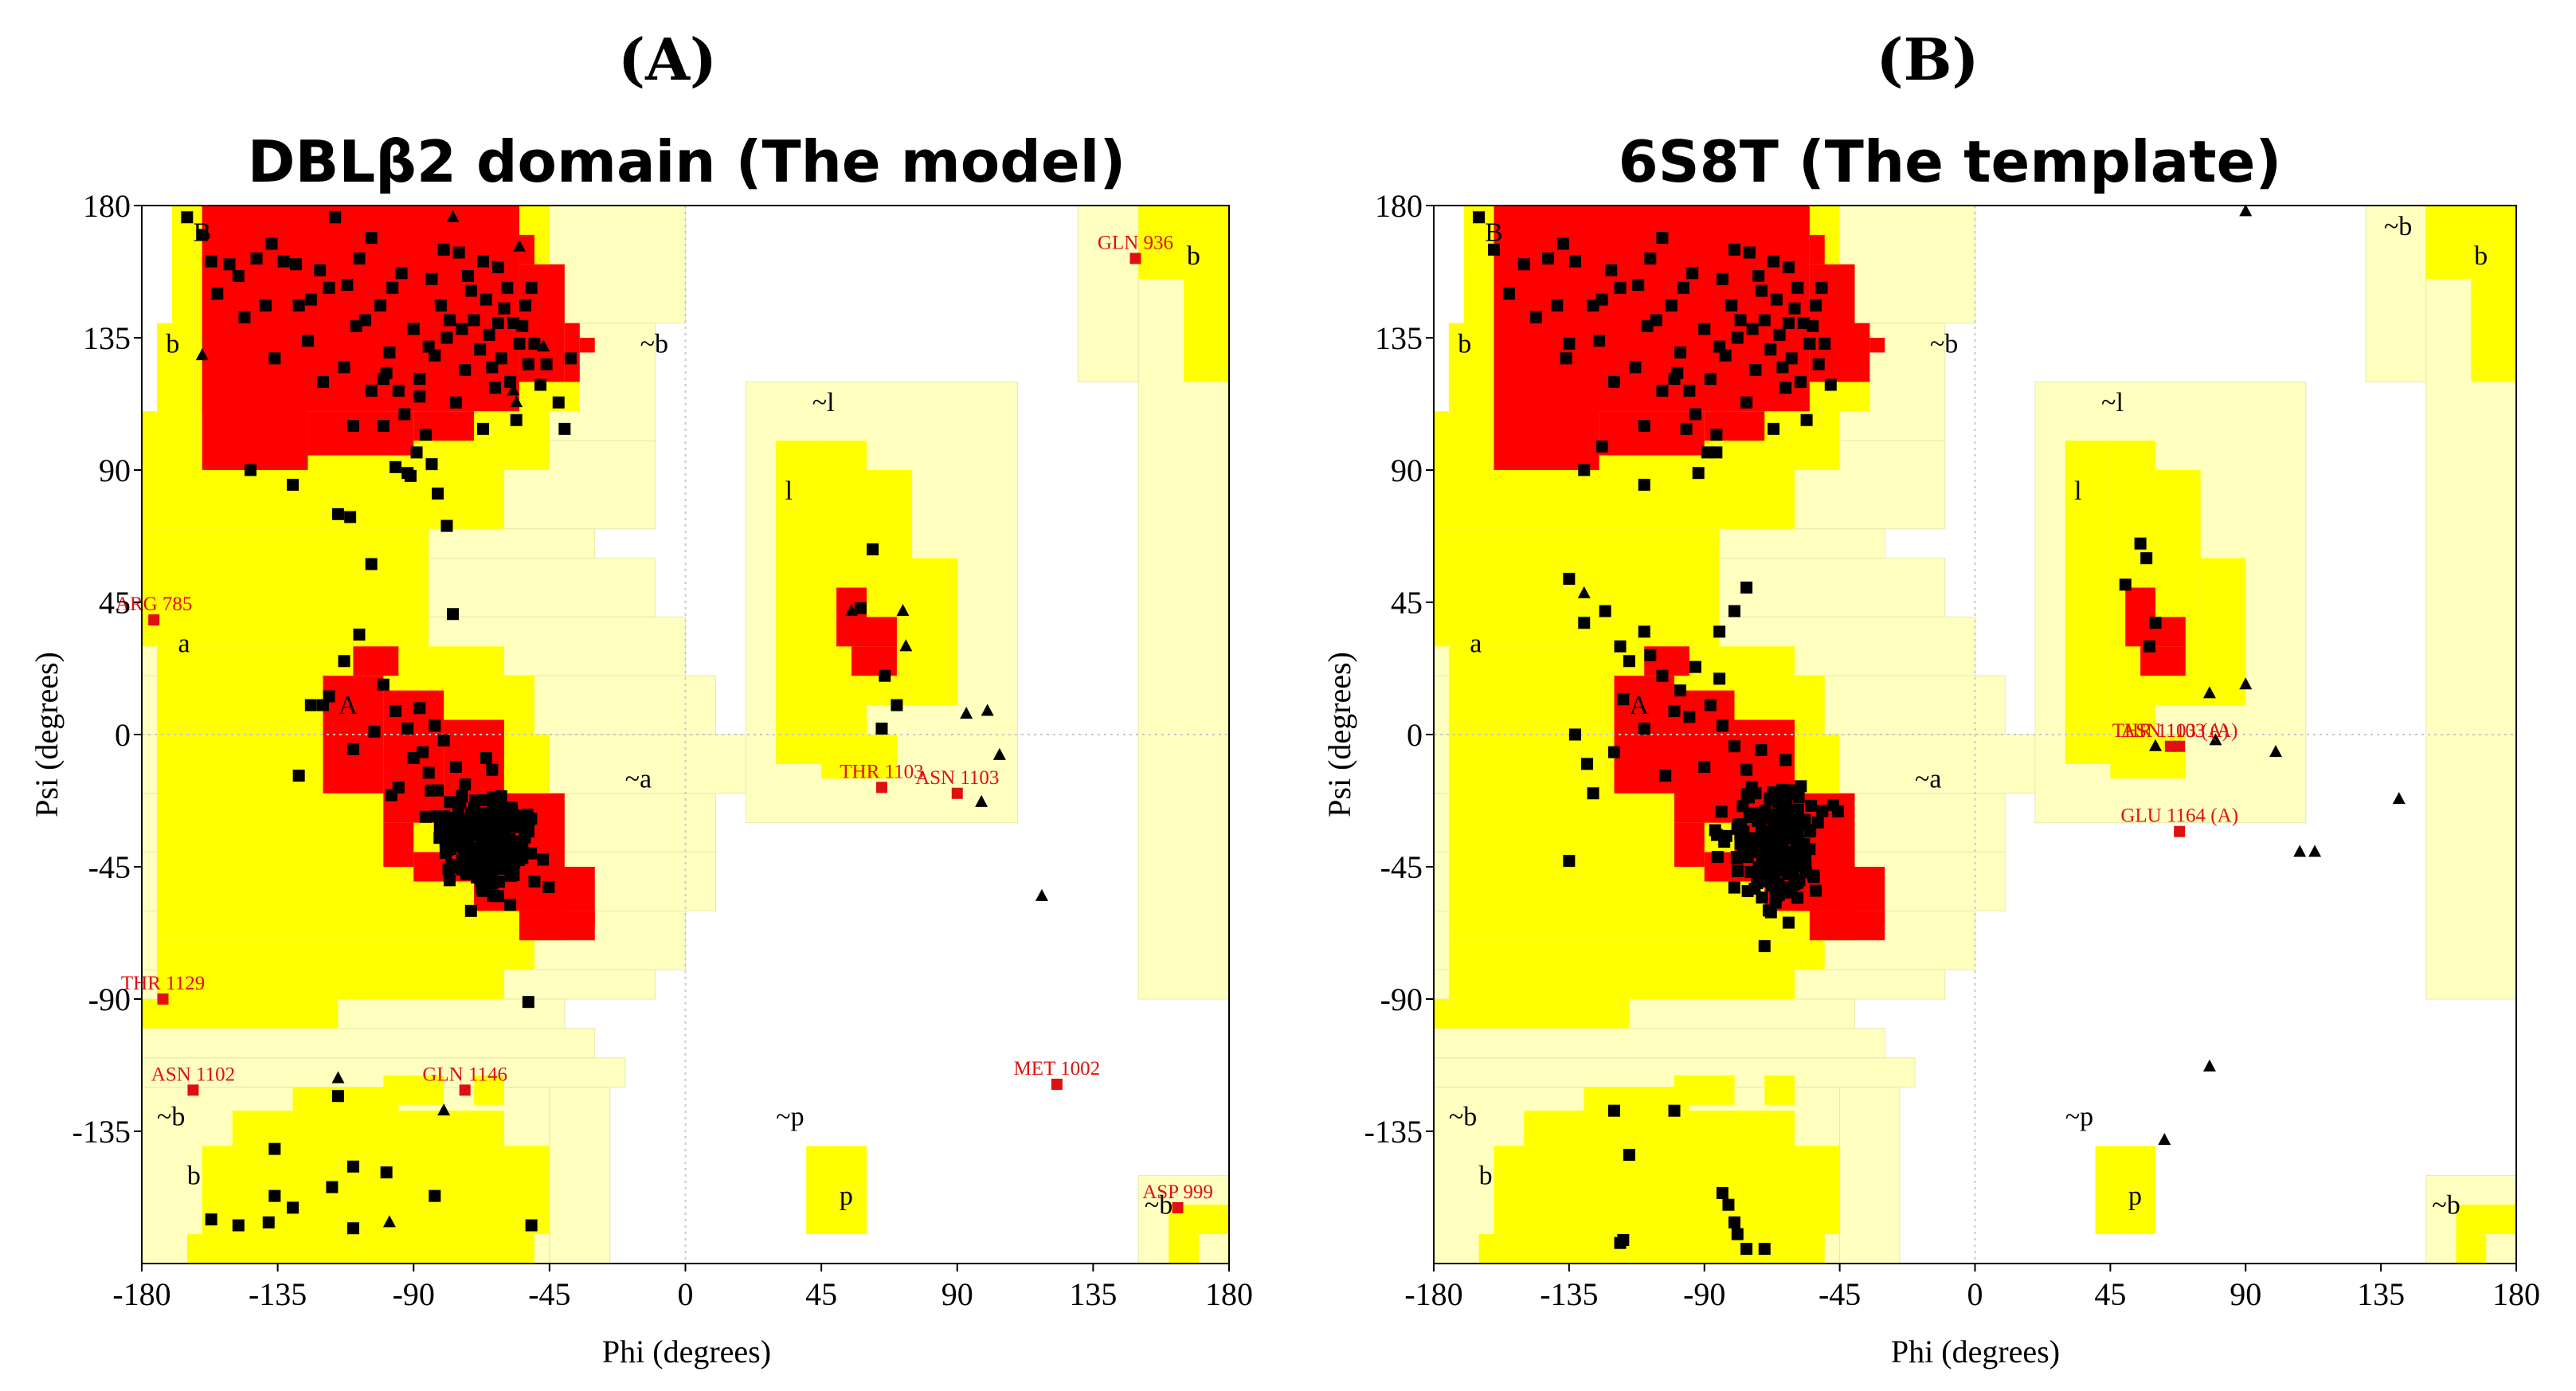 This screenshot has height=1391, width=2576. I want to click on x-tick-label: 0, so click(686, 1294).